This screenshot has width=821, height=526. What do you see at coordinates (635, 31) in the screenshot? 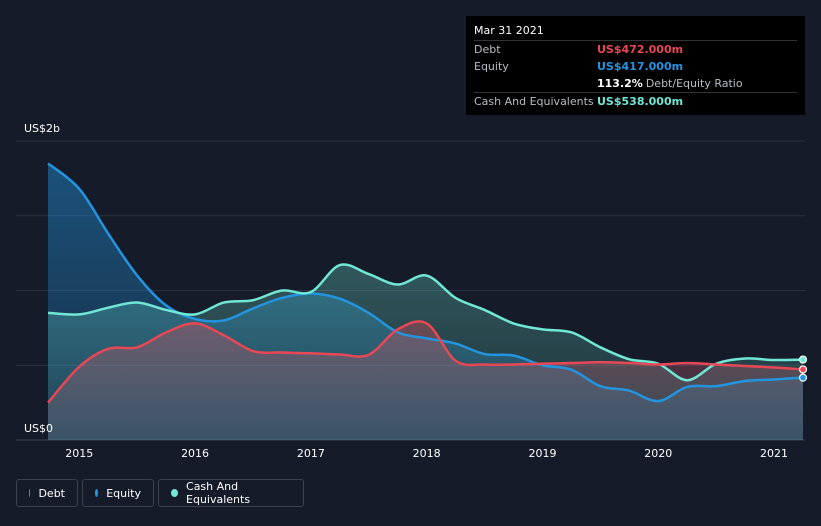
I see `tooltip-date: Mar 31 2021` at bounding box center [635, 31].